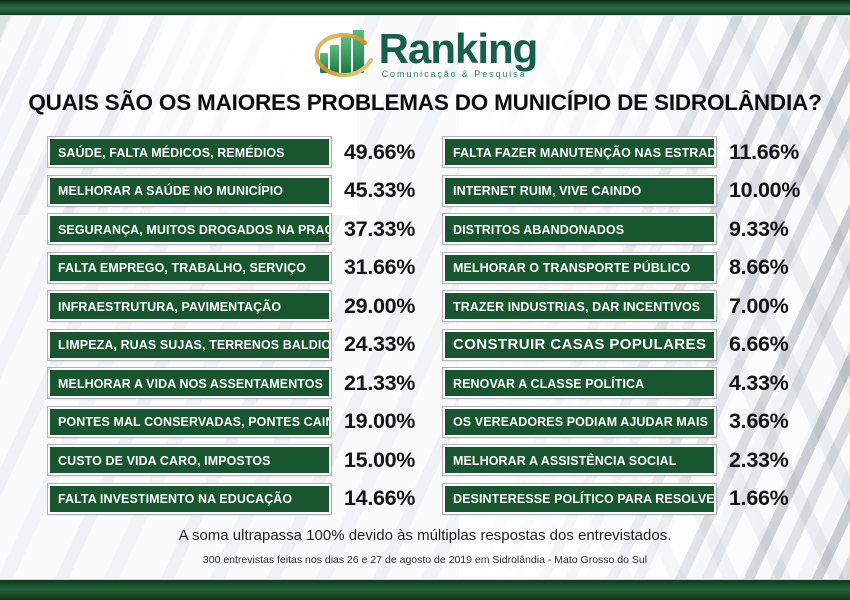  I want to click on bar: FALTA INVESTIMENTO NA EDUCAÇÃO, so click(189, 498).